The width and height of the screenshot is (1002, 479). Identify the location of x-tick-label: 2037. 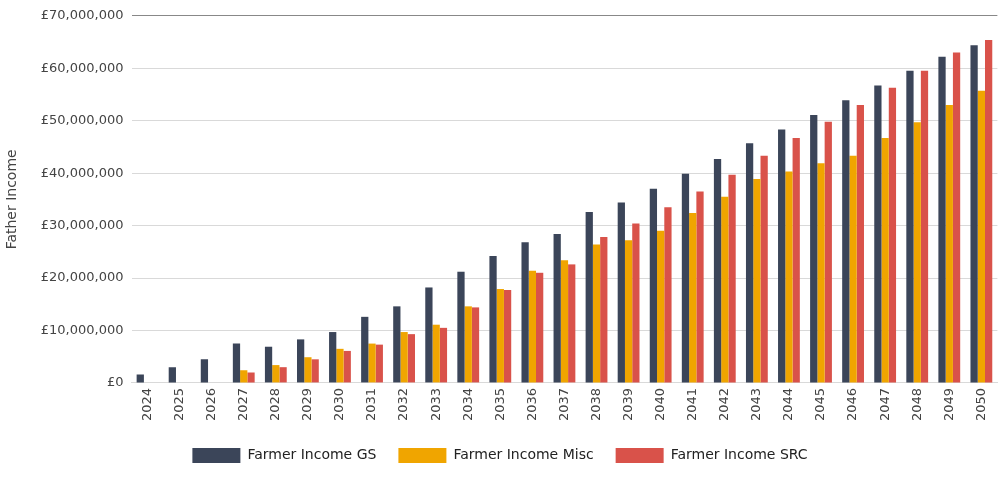
(563, 404).